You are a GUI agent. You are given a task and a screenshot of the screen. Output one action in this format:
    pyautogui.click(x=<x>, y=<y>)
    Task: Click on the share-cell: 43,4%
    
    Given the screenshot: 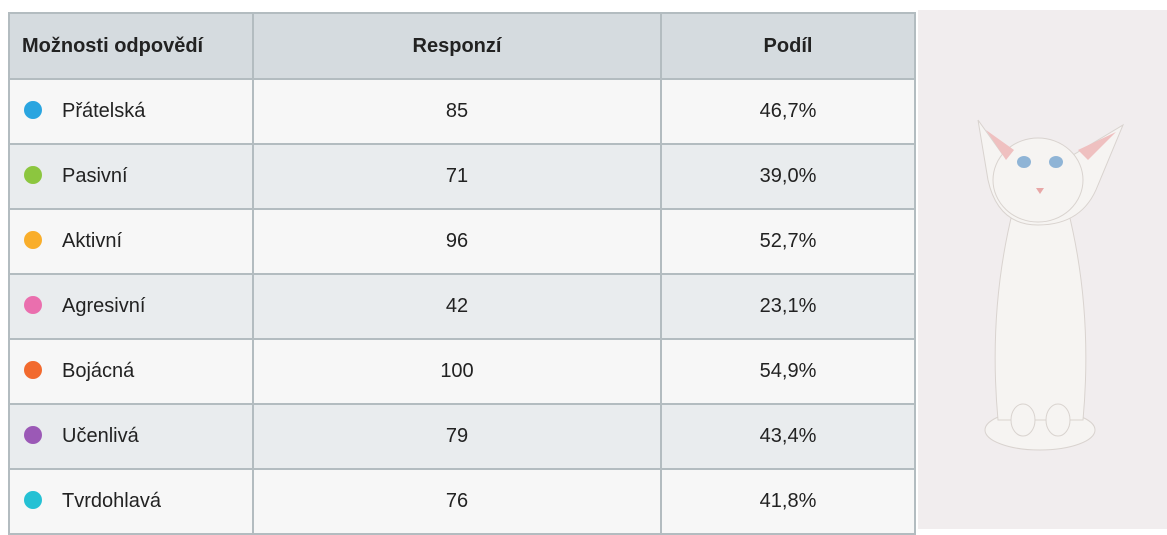 What is the action you would take?
    pyautogui.click(x=788, y=436)
    